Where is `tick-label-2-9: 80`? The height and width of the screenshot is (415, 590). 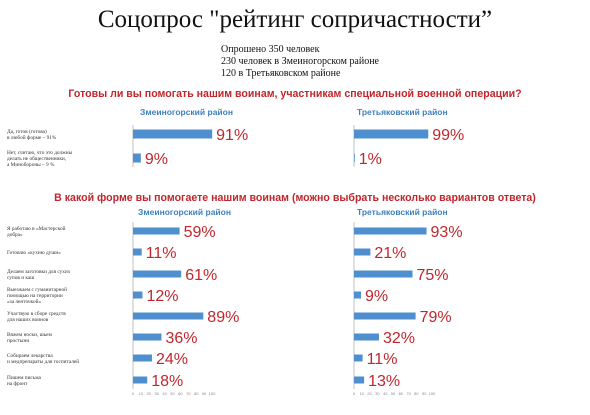 tick-label-2-9: 80 is located at coordinates (416, 393).